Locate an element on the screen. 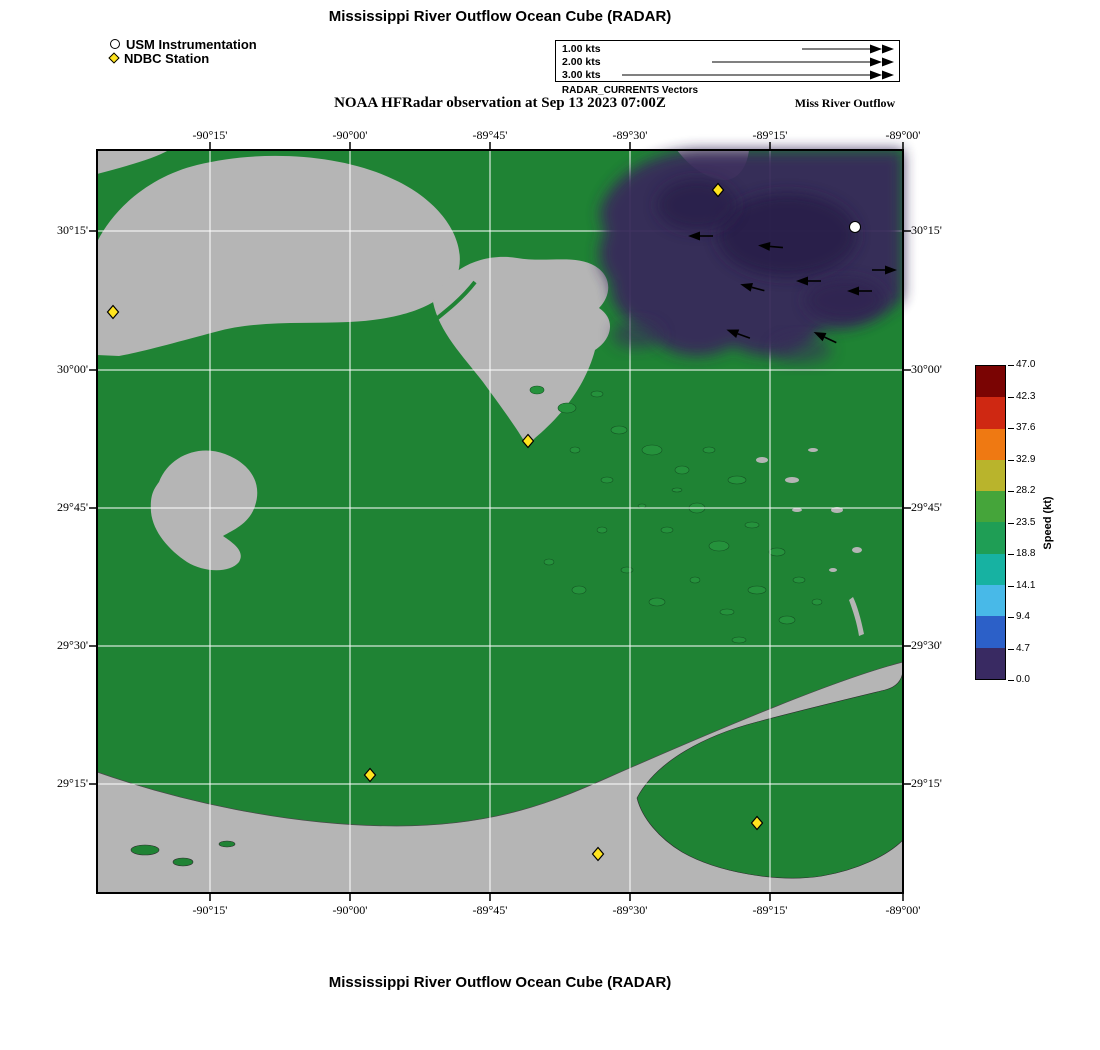  usm-instrumentation-marker is located at coordinates (855, 227).